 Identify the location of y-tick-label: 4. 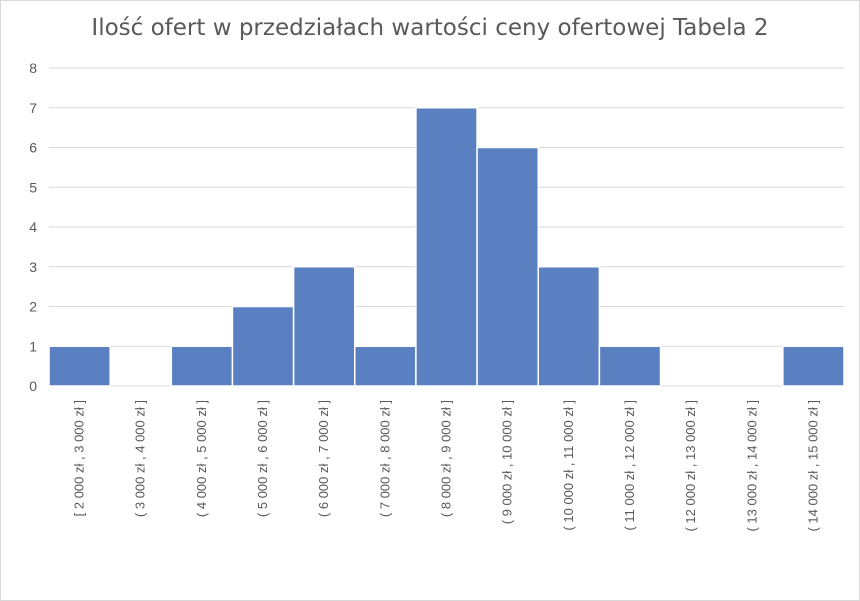
(33, 227).